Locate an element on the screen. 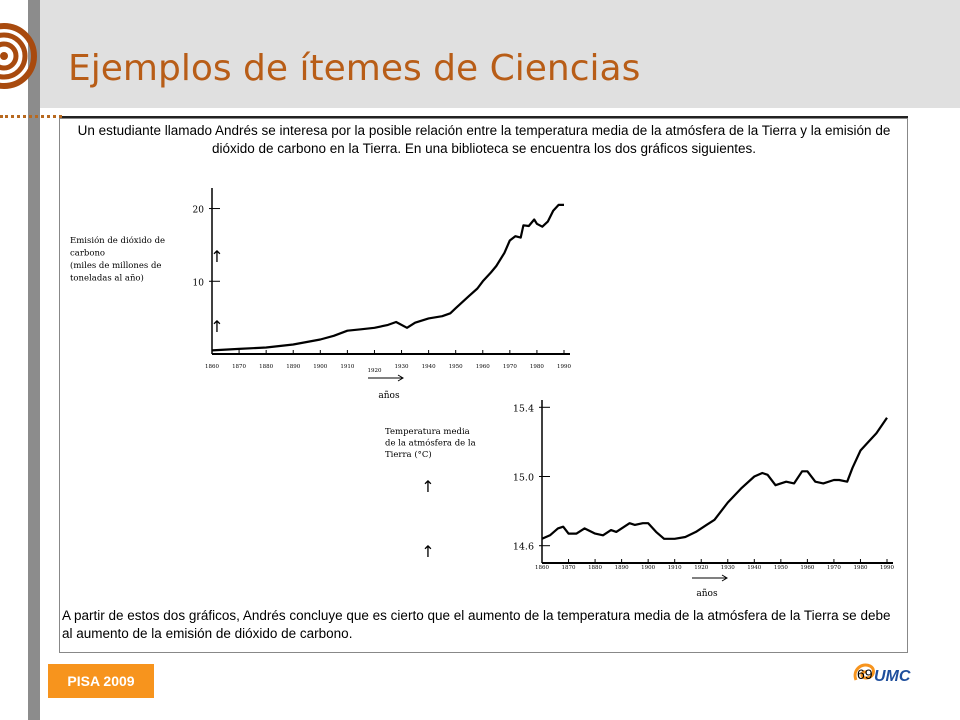  header-rule is located at coordinates (485, 117).